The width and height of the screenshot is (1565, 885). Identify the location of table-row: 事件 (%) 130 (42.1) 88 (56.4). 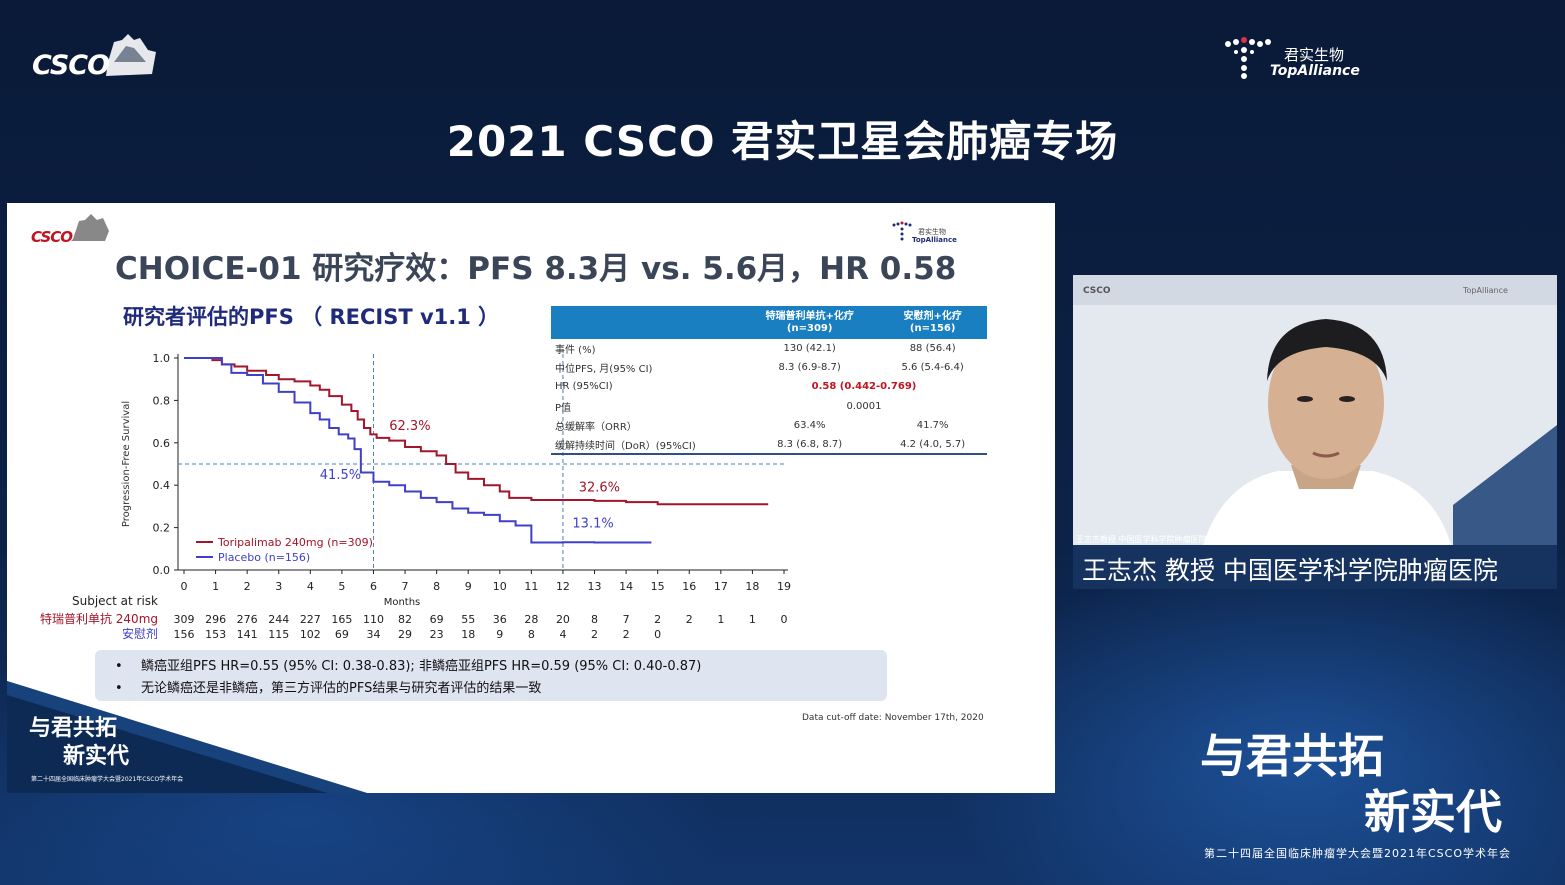
(769, 348).